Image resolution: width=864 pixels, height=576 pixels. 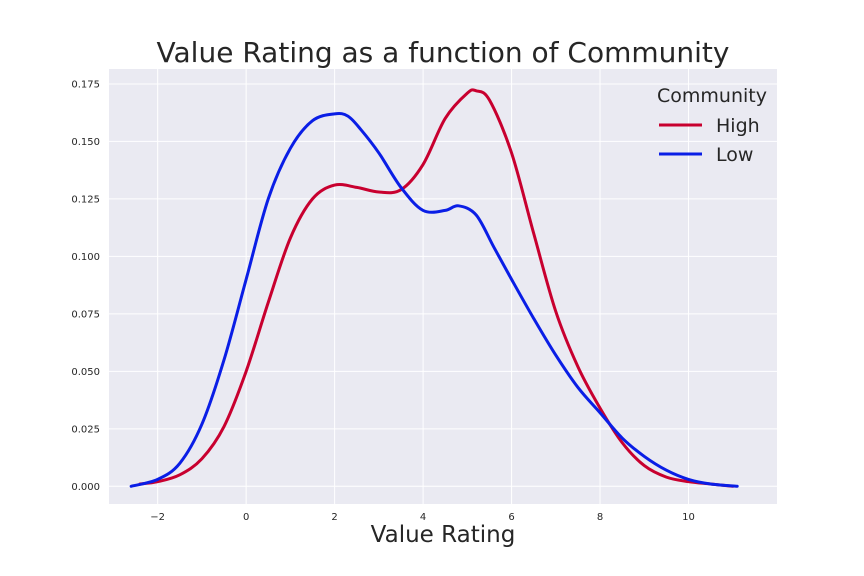 I want to click on chart-title: Value Rating as a function of Community, so click(x=443, y=52).